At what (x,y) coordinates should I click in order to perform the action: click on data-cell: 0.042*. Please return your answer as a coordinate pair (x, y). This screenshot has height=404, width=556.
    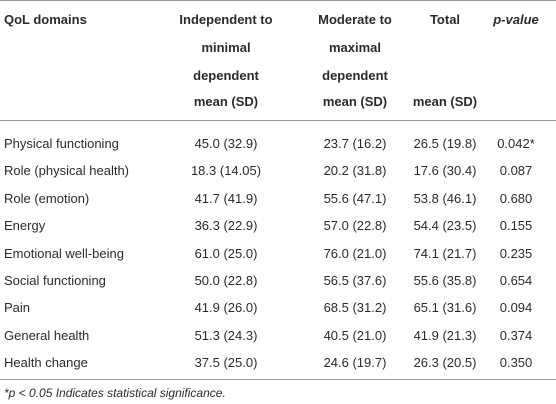
    Looking at the image, I should click on (516, 143).